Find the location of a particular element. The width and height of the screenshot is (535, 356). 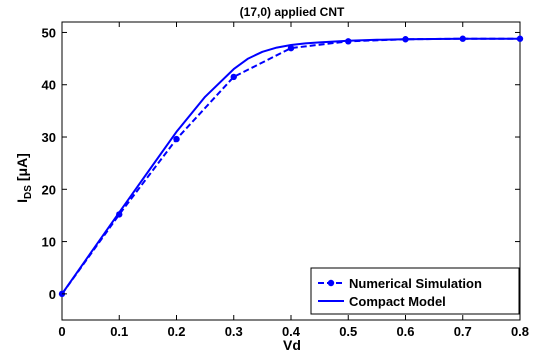

y-axis-label-sub: DS is located at coordinates (28, 192).